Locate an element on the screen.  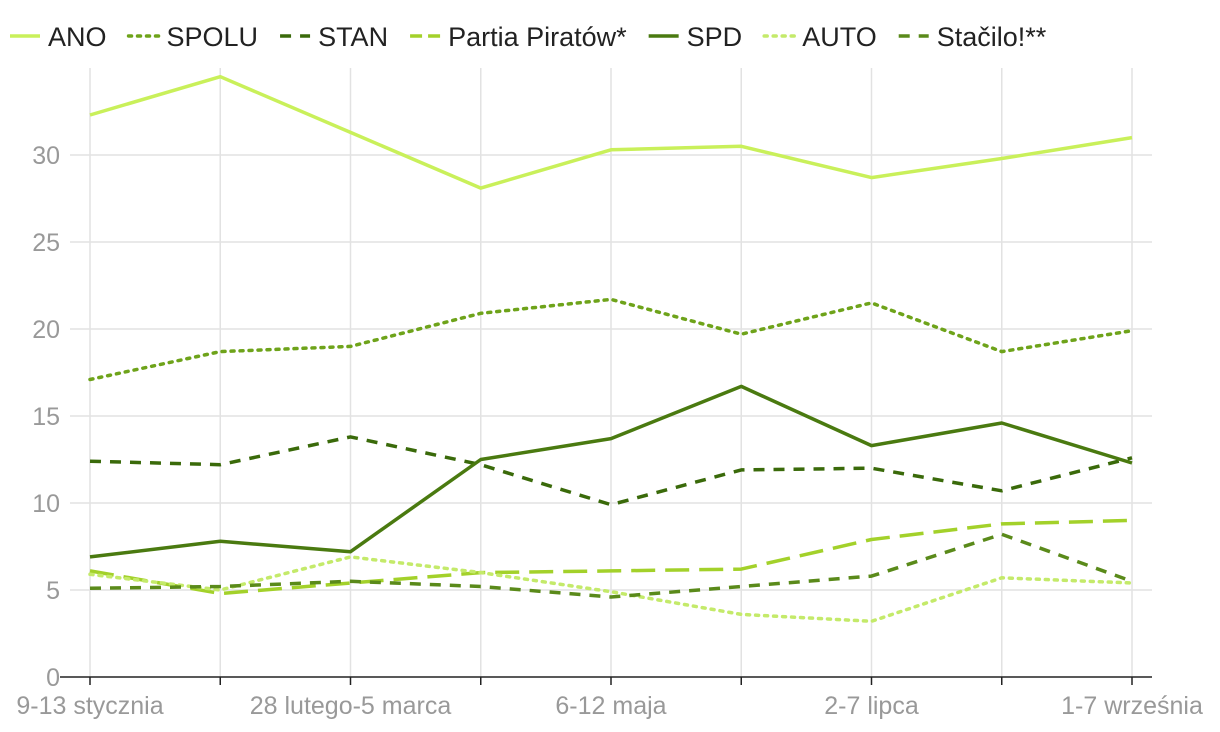
y-tick-label: 15 is located at coordinates (46, 417).